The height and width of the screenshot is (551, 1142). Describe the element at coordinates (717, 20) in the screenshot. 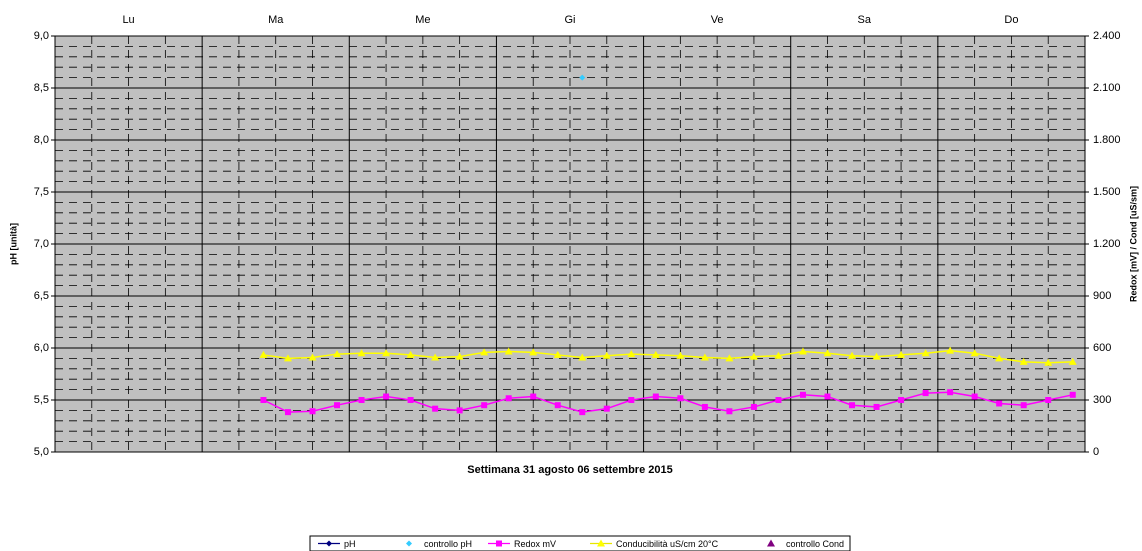

I see `x-tick-label: Ve` at that location.